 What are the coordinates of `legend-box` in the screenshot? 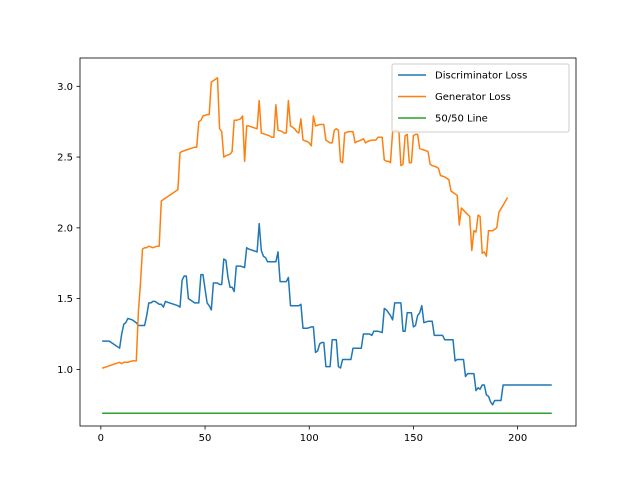 It's located at (480, 98).